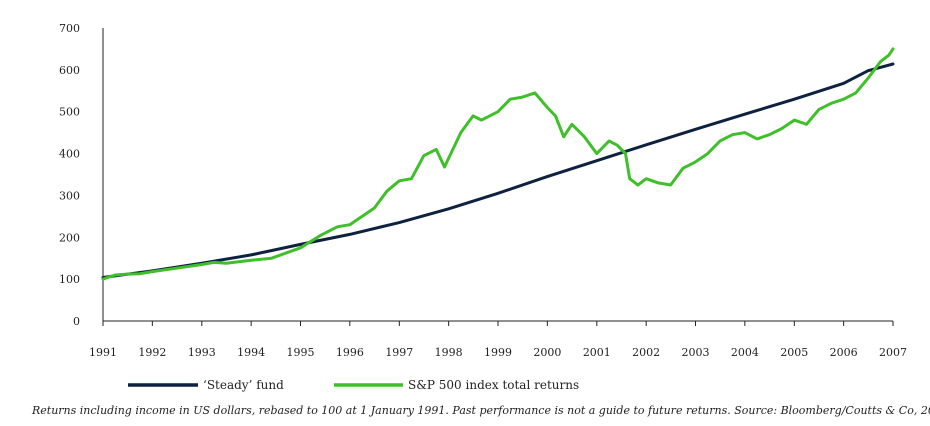  What do you see at coordinates (69, 28) in the screenshot?
I see `y-tick-label: 700` at bounding box center [69, 28].